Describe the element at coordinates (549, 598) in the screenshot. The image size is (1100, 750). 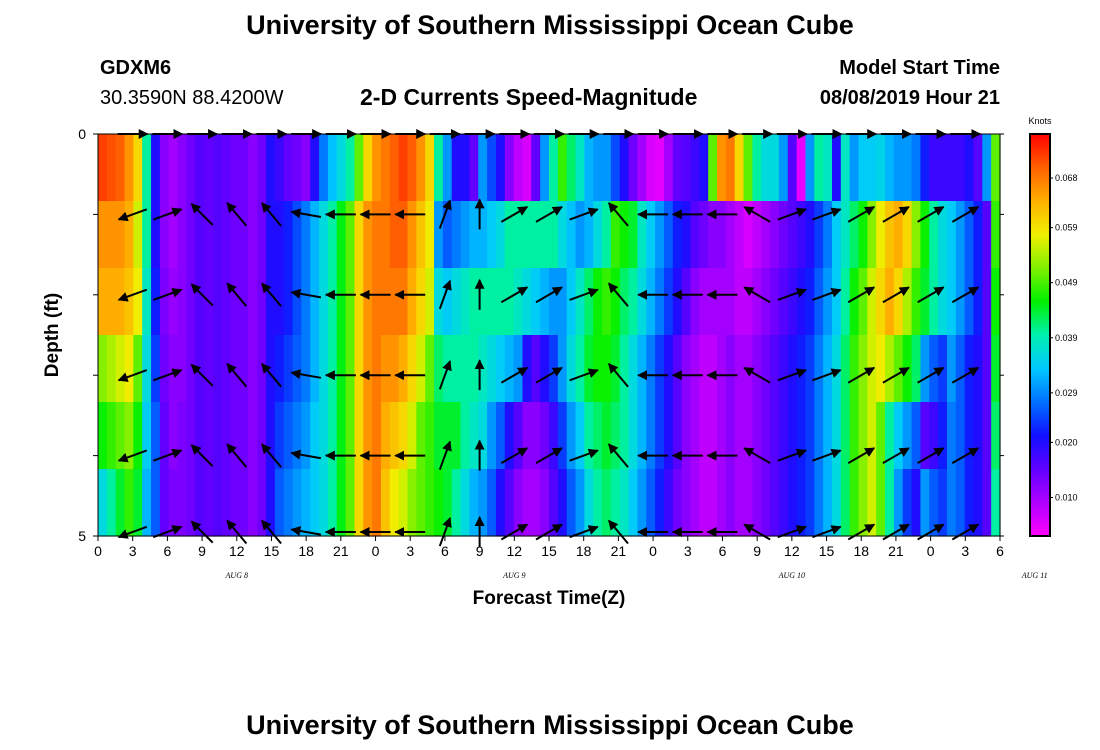
I see `x-axis-label: Forecast Time(Z)` at that location.